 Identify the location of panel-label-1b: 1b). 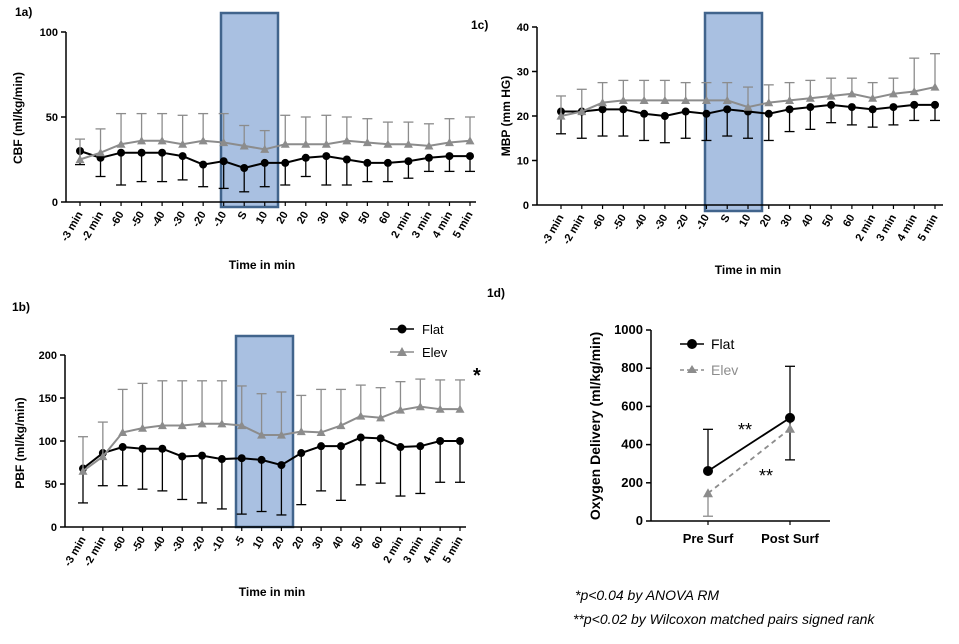
(21, 307).